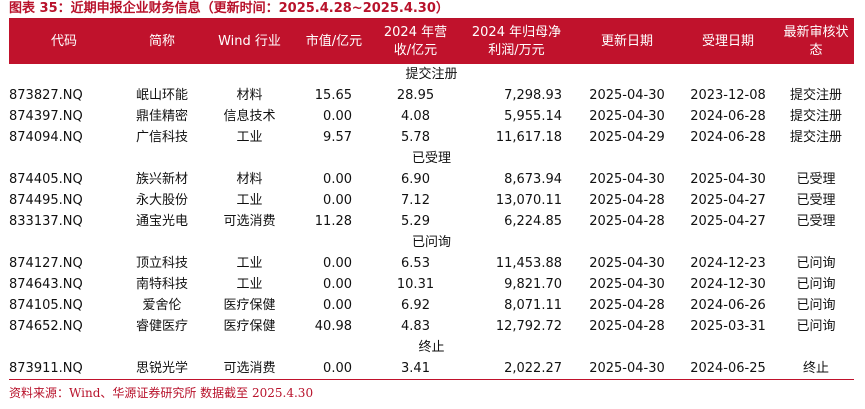 The image size is (865, 409). What do you see at coordinates (431, 18) in the screenshot?
I see `title-rule` at bounding box center [431, 18].